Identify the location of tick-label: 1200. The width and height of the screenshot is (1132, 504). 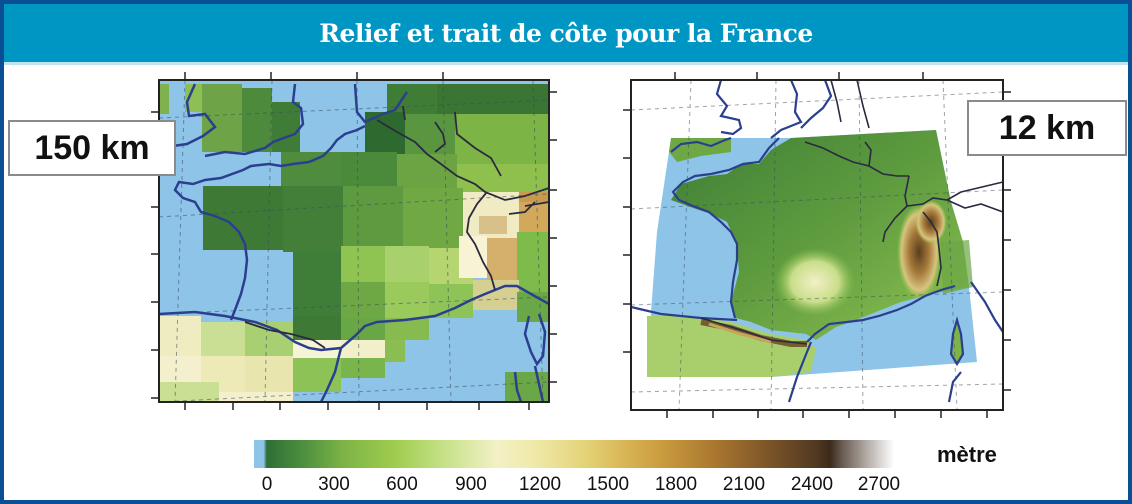
(540, 484).